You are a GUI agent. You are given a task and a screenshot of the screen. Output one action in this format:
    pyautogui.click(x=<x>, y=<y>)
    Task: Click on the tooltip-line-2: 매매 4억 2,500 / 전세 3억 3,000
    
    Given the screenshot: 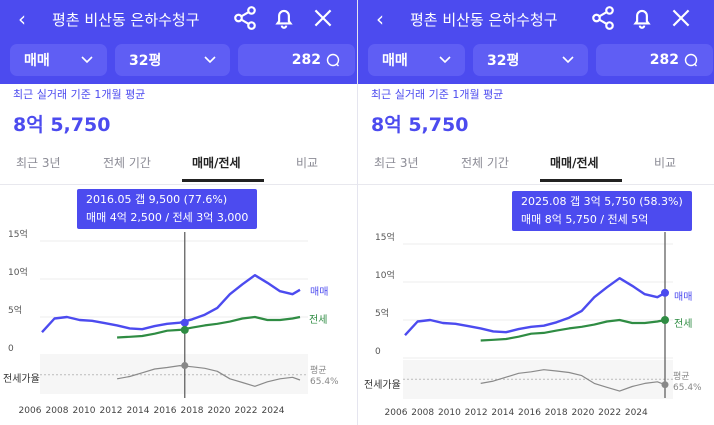 What is the action you would take?
    pyautogui.click(x=167, y=217)
    